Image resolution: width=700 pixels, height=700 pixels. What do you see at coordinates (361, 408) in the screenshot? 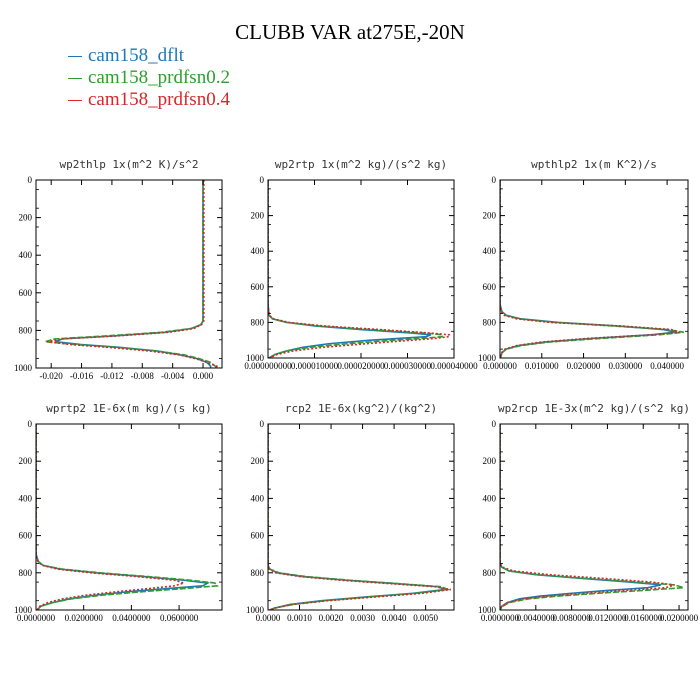
I see `panel-title: rcp2 1E-6x(kg^2)/(kg^2)` at bounding box center [361, 408].